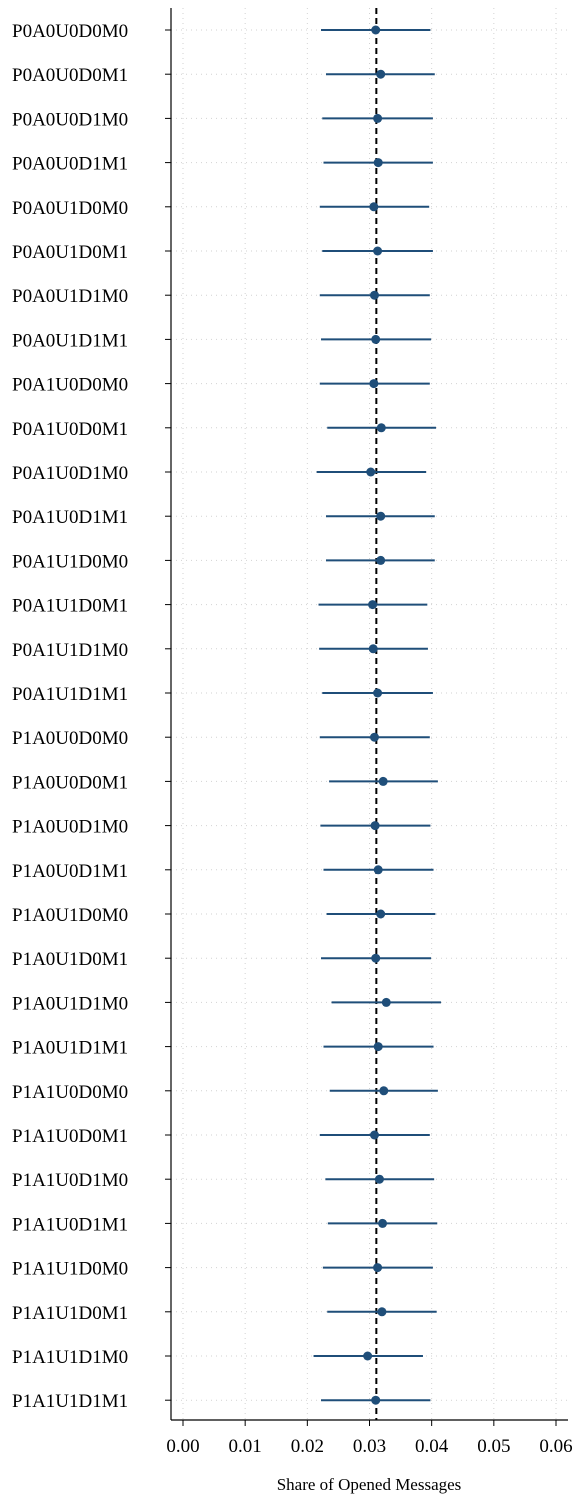 This screenshot has height=1504, width=579. I want to click on x-tick-label-0: 0.00, so click(182, 1446).